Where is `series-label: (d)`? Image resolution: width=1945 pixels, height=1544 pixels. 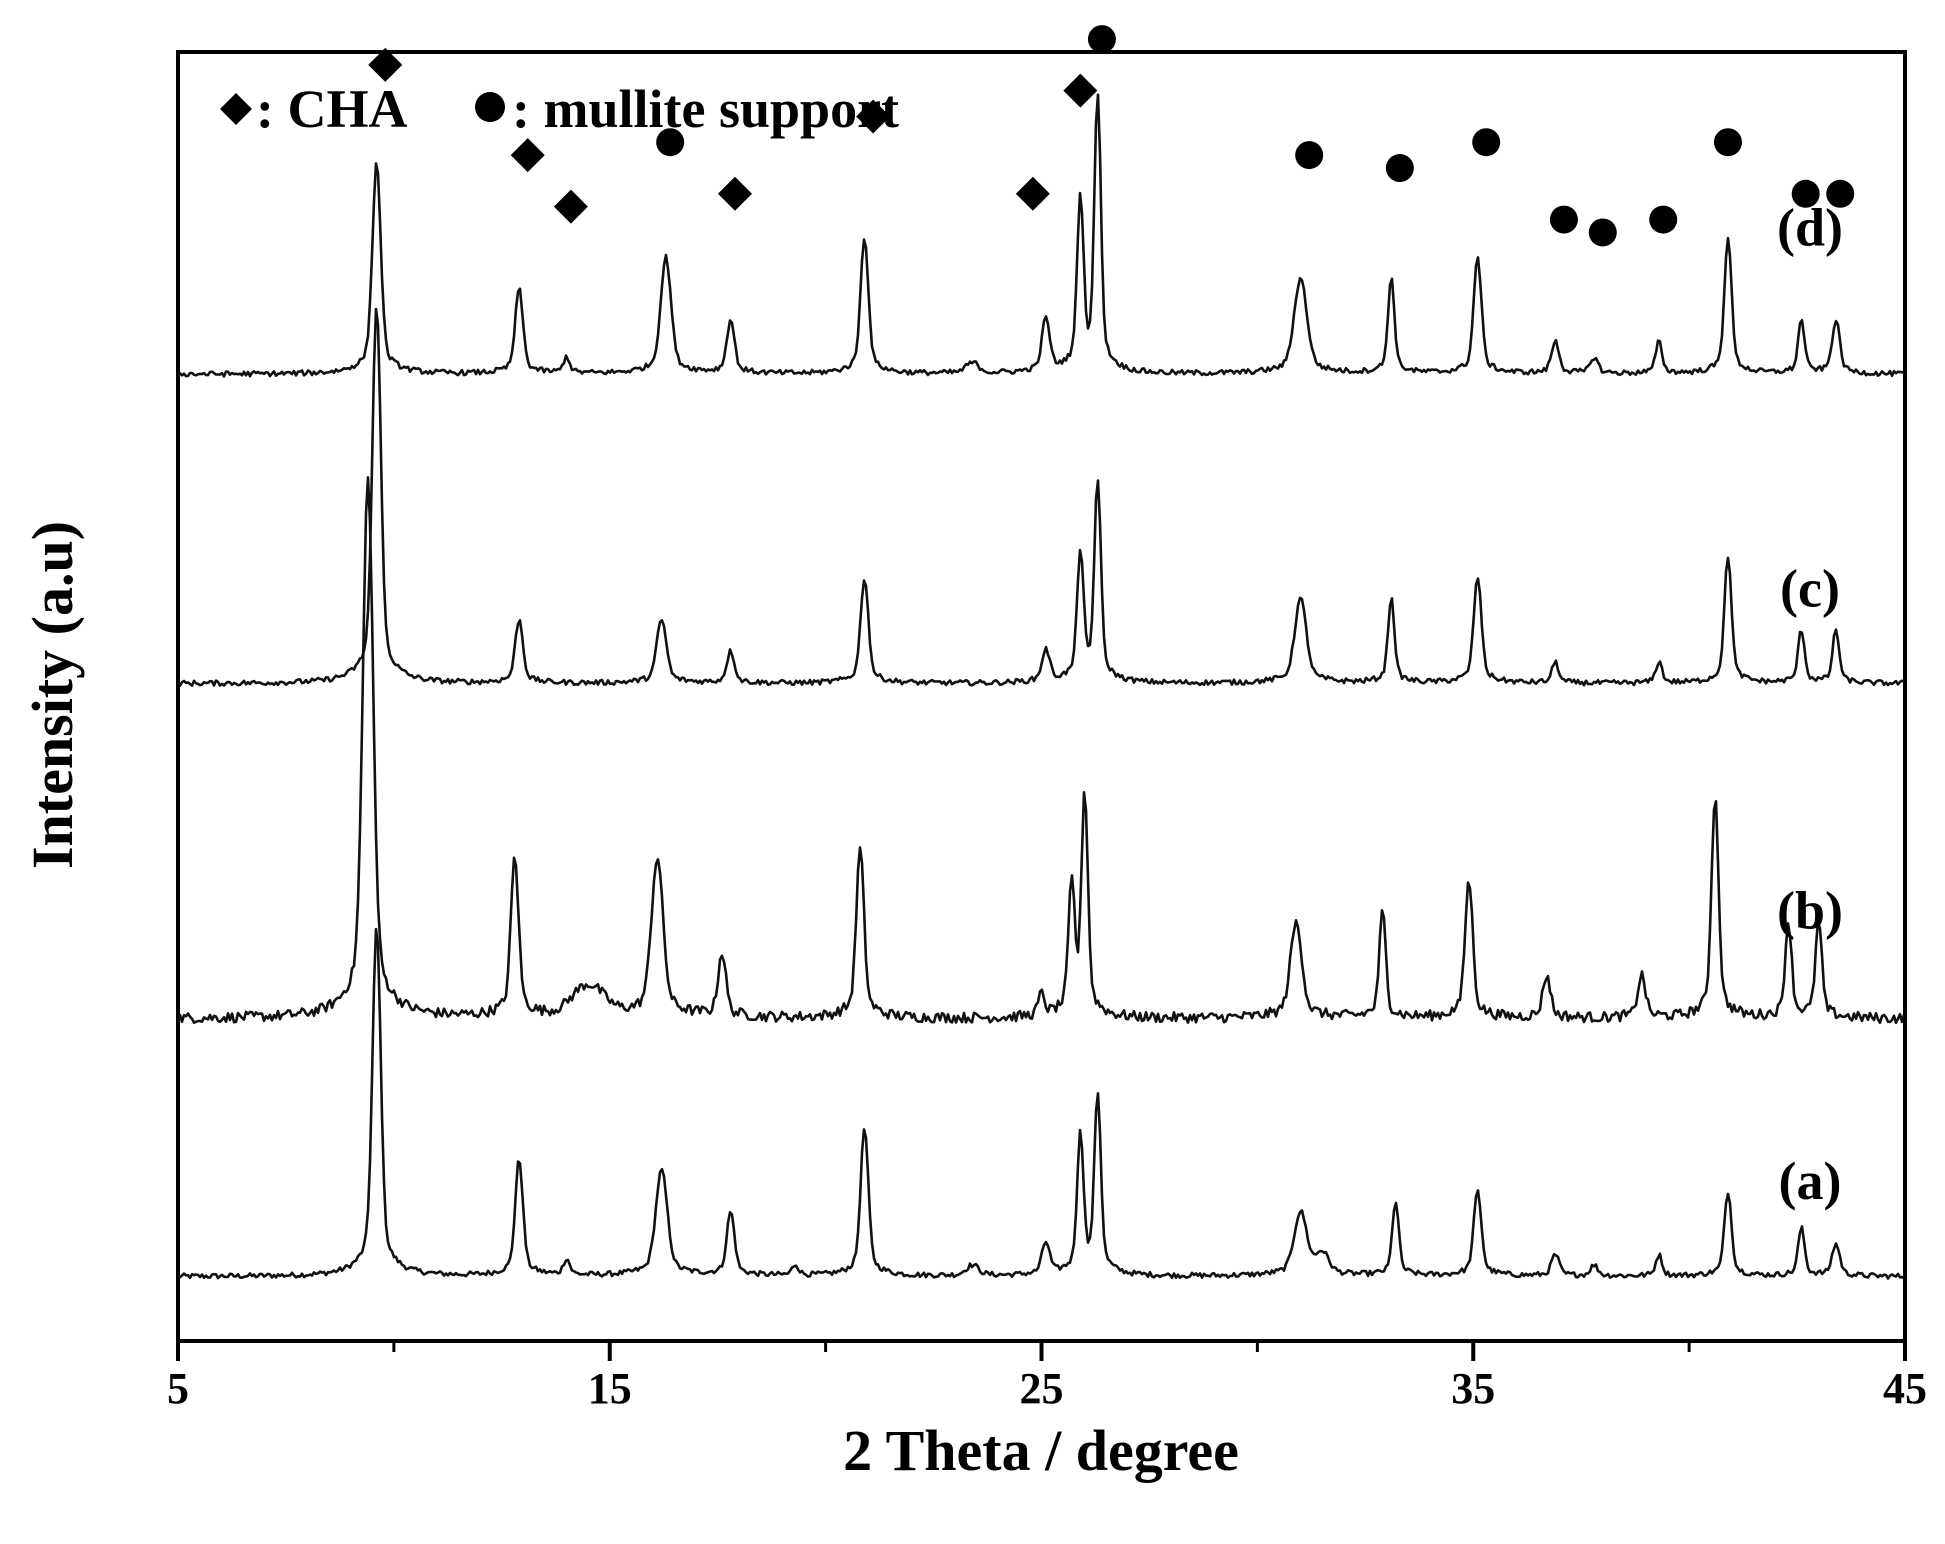
series-label: (d) is located at coordinates (1810, 227).